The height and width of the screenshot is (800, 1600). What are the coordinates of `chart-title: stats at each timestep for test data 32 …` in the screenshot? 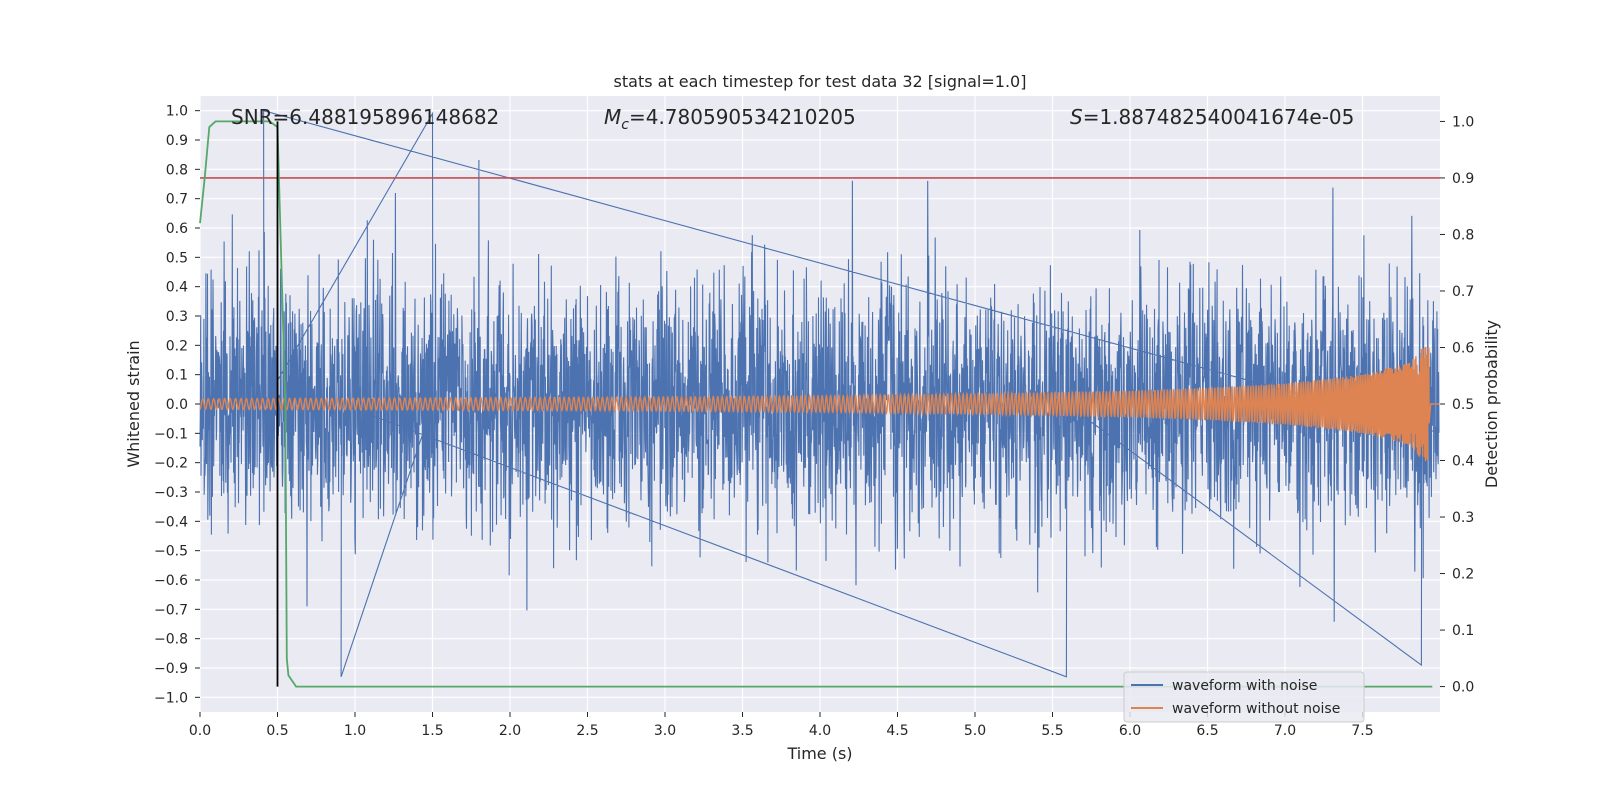 It's located at (820, 81).